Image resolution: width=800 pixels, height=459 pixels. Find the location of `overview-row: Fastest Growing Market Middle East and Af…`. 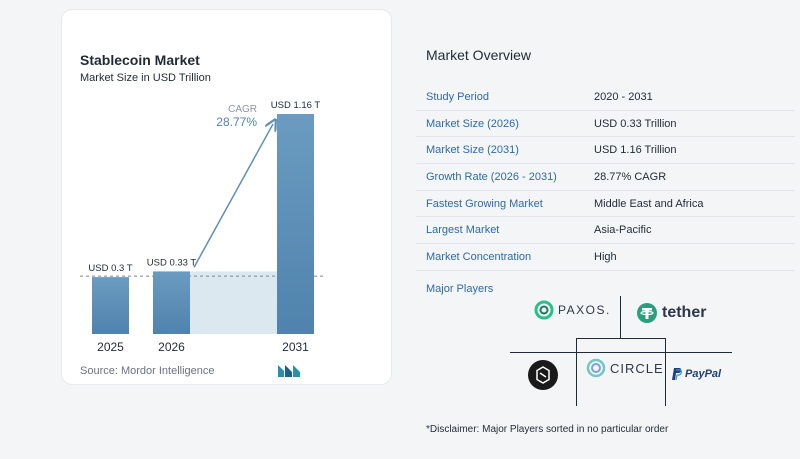

overview-row: Fastest Growing Market Middle East and Af… is located at coordinates (605, 204).